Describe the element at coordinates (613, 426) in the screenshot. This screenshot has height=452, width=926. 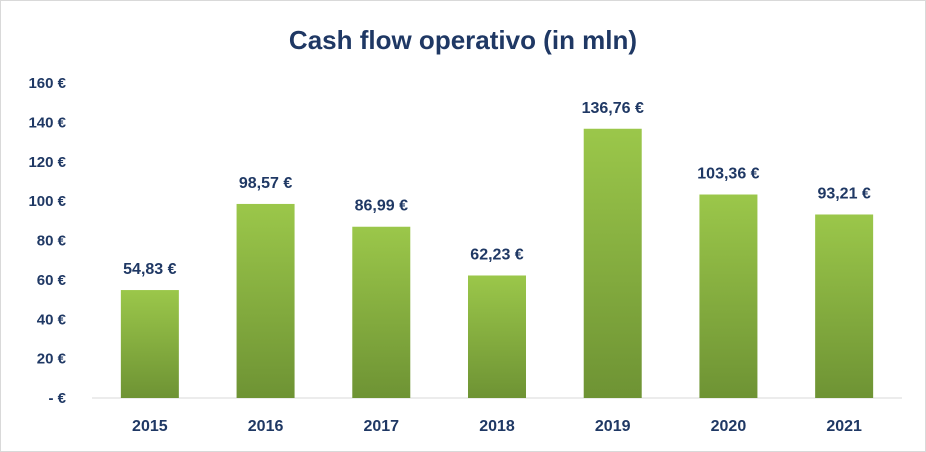
I see `x-tick-label: 2019` at that location.